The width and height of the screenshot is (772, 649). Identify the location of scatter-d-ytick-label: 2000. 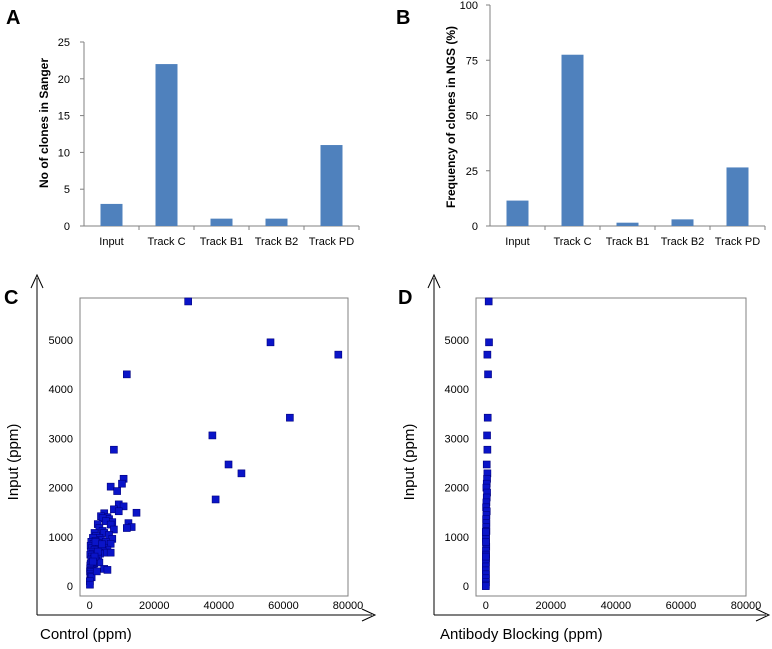
(457, 489).